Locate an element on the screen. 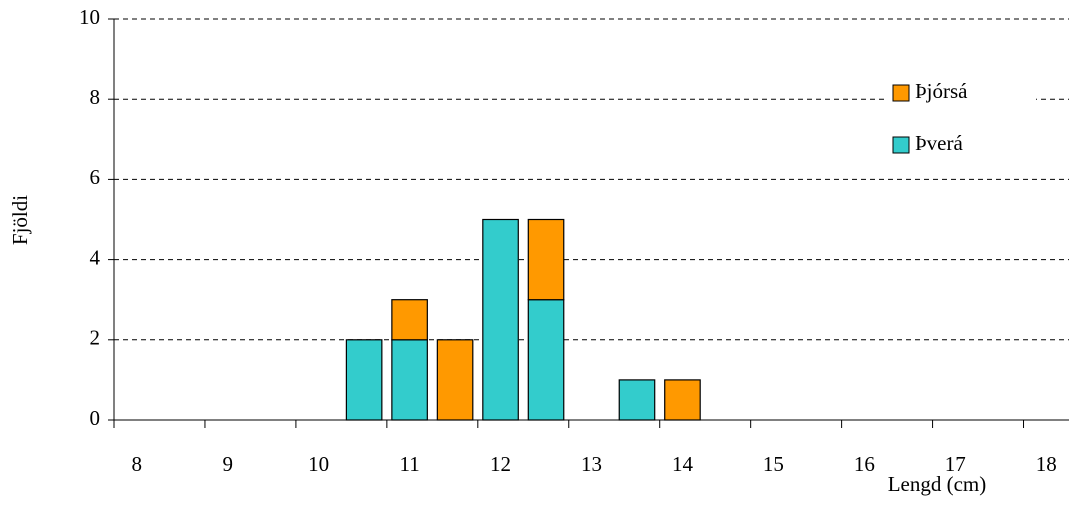 The height and width of the screenshot is (527, 1074). legend-box is located at coordinates (961, 120).